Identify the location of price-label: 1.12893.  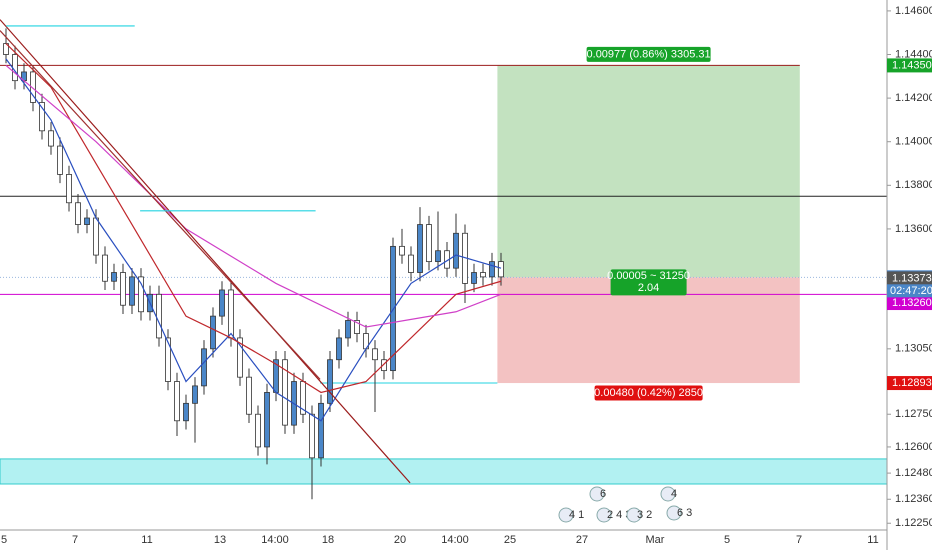
(909, 383).